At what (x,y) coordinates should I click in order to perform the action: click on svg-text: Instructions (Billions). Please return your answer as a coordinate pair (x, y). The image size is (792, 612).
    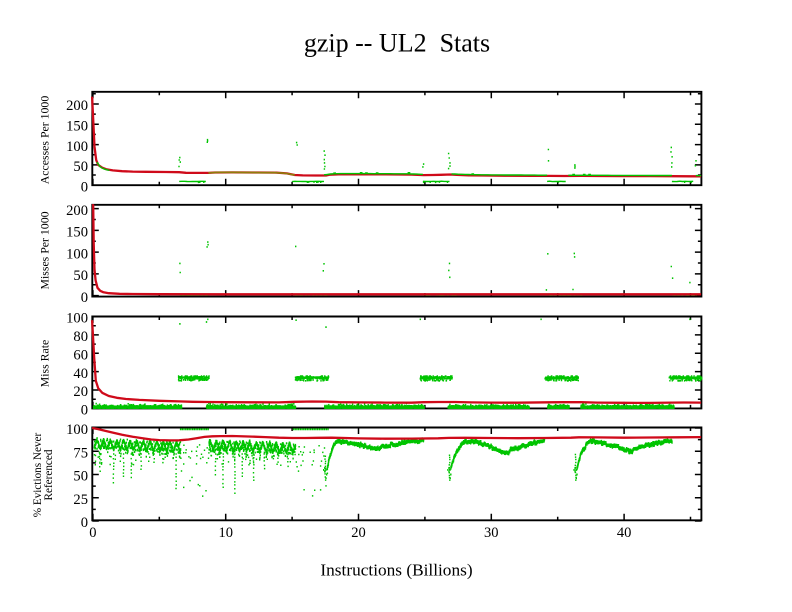
    Looking at the image, I should click on (396, 570).